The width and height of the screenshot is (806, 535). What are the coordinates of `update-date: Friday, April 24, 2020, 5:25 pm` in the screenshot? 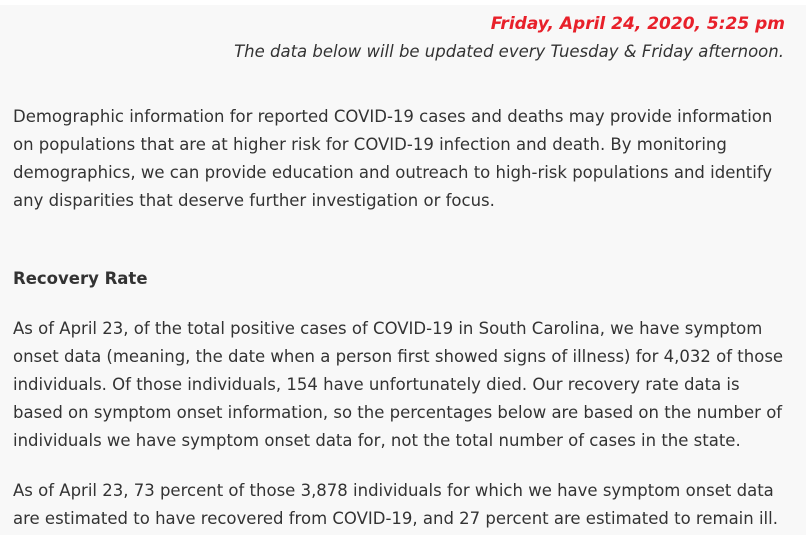 It's located at (637, 24).